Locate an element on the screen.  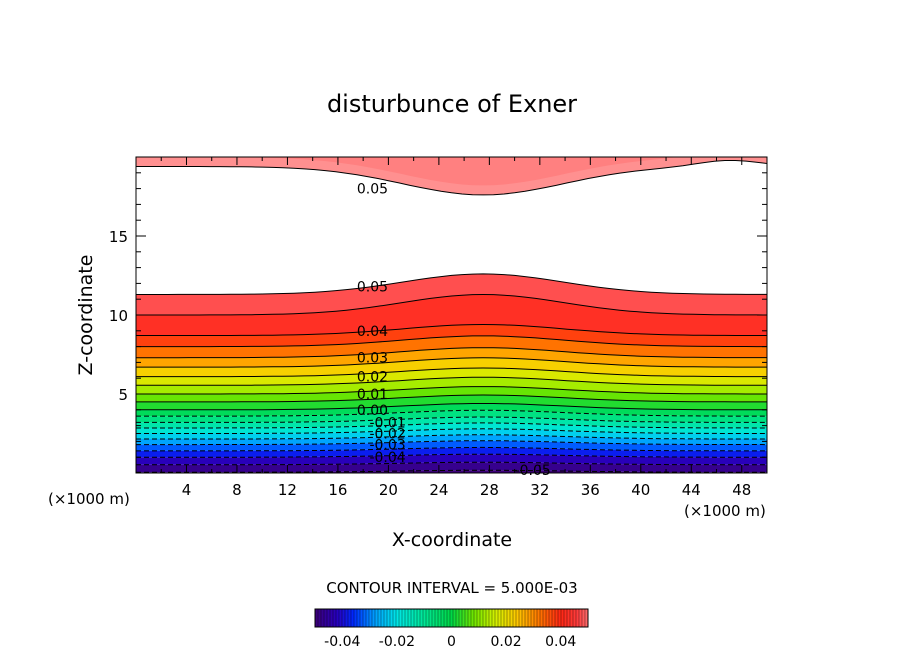
colorbar-tick-label: 0.02 is located at coordinates (506, 642).